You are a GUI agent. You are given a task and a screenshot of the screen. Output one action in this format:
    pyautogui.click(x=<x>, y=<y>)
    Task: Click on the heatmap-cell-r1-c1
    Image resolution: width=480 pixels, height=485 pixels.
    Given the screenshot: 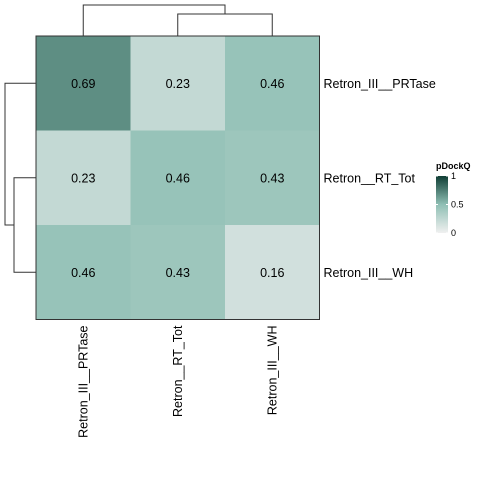 What is the action you would take?
    pyautogui.click(x=178, y=178)
    